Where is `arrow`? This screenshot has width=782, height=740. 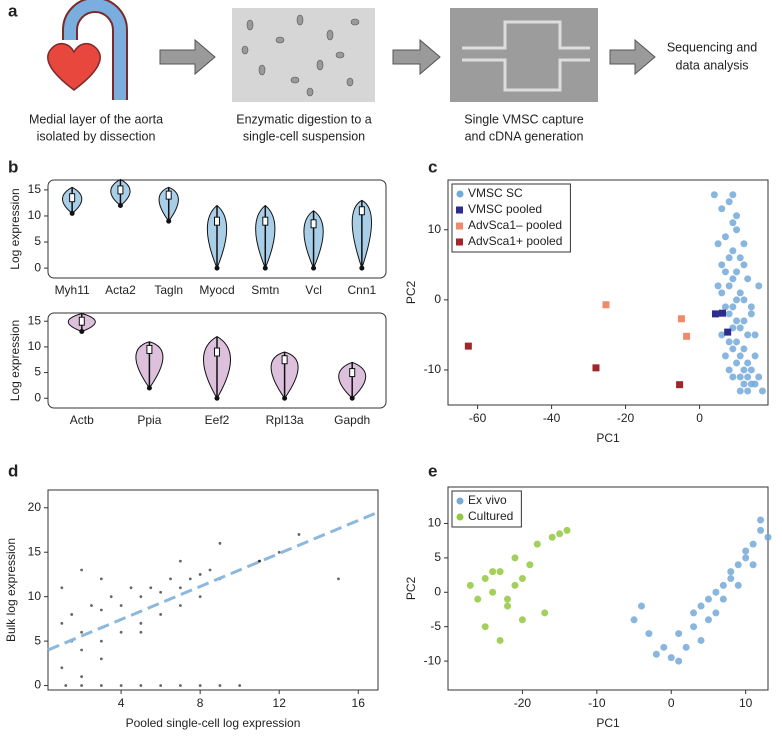
arrow is located at coordinates (416, 57).